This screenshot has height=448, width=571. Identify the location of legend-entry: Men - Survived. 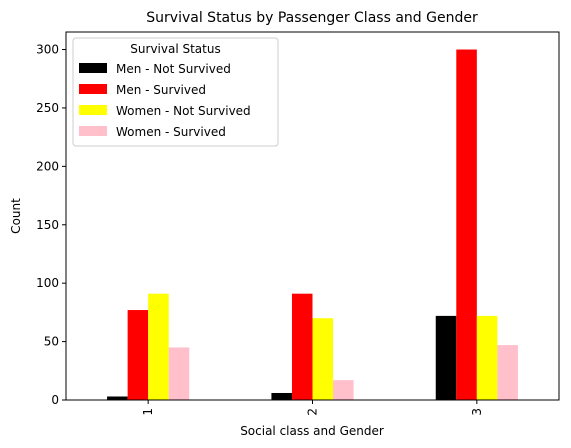
(161, 90).